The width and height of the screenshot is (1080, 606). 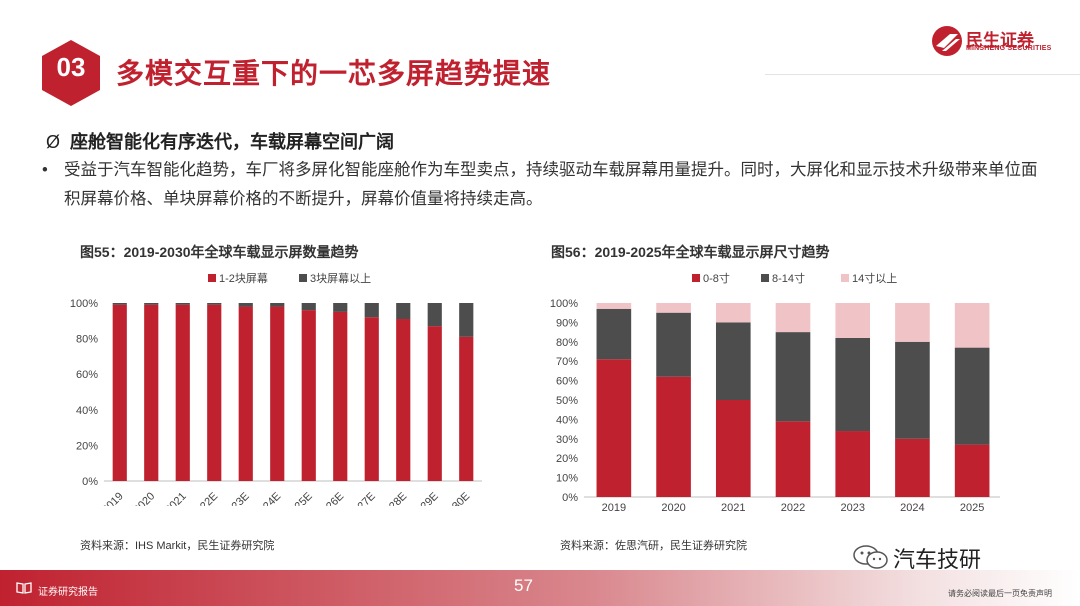 What do you see at coordinates (177, 546) in the screenshot?
I see `chart1-source: 资料来源：IHS Markit，民生证券研究院` at bounding box center [177, 546].